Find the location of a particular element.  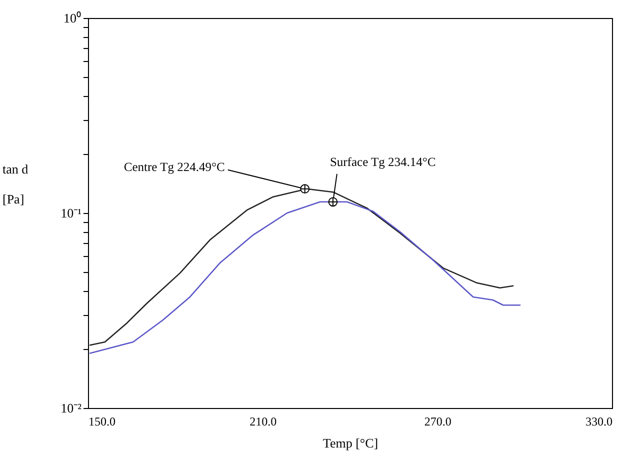

annotation: Surface Tg 234.14°C is located at coordinates (383, 161).